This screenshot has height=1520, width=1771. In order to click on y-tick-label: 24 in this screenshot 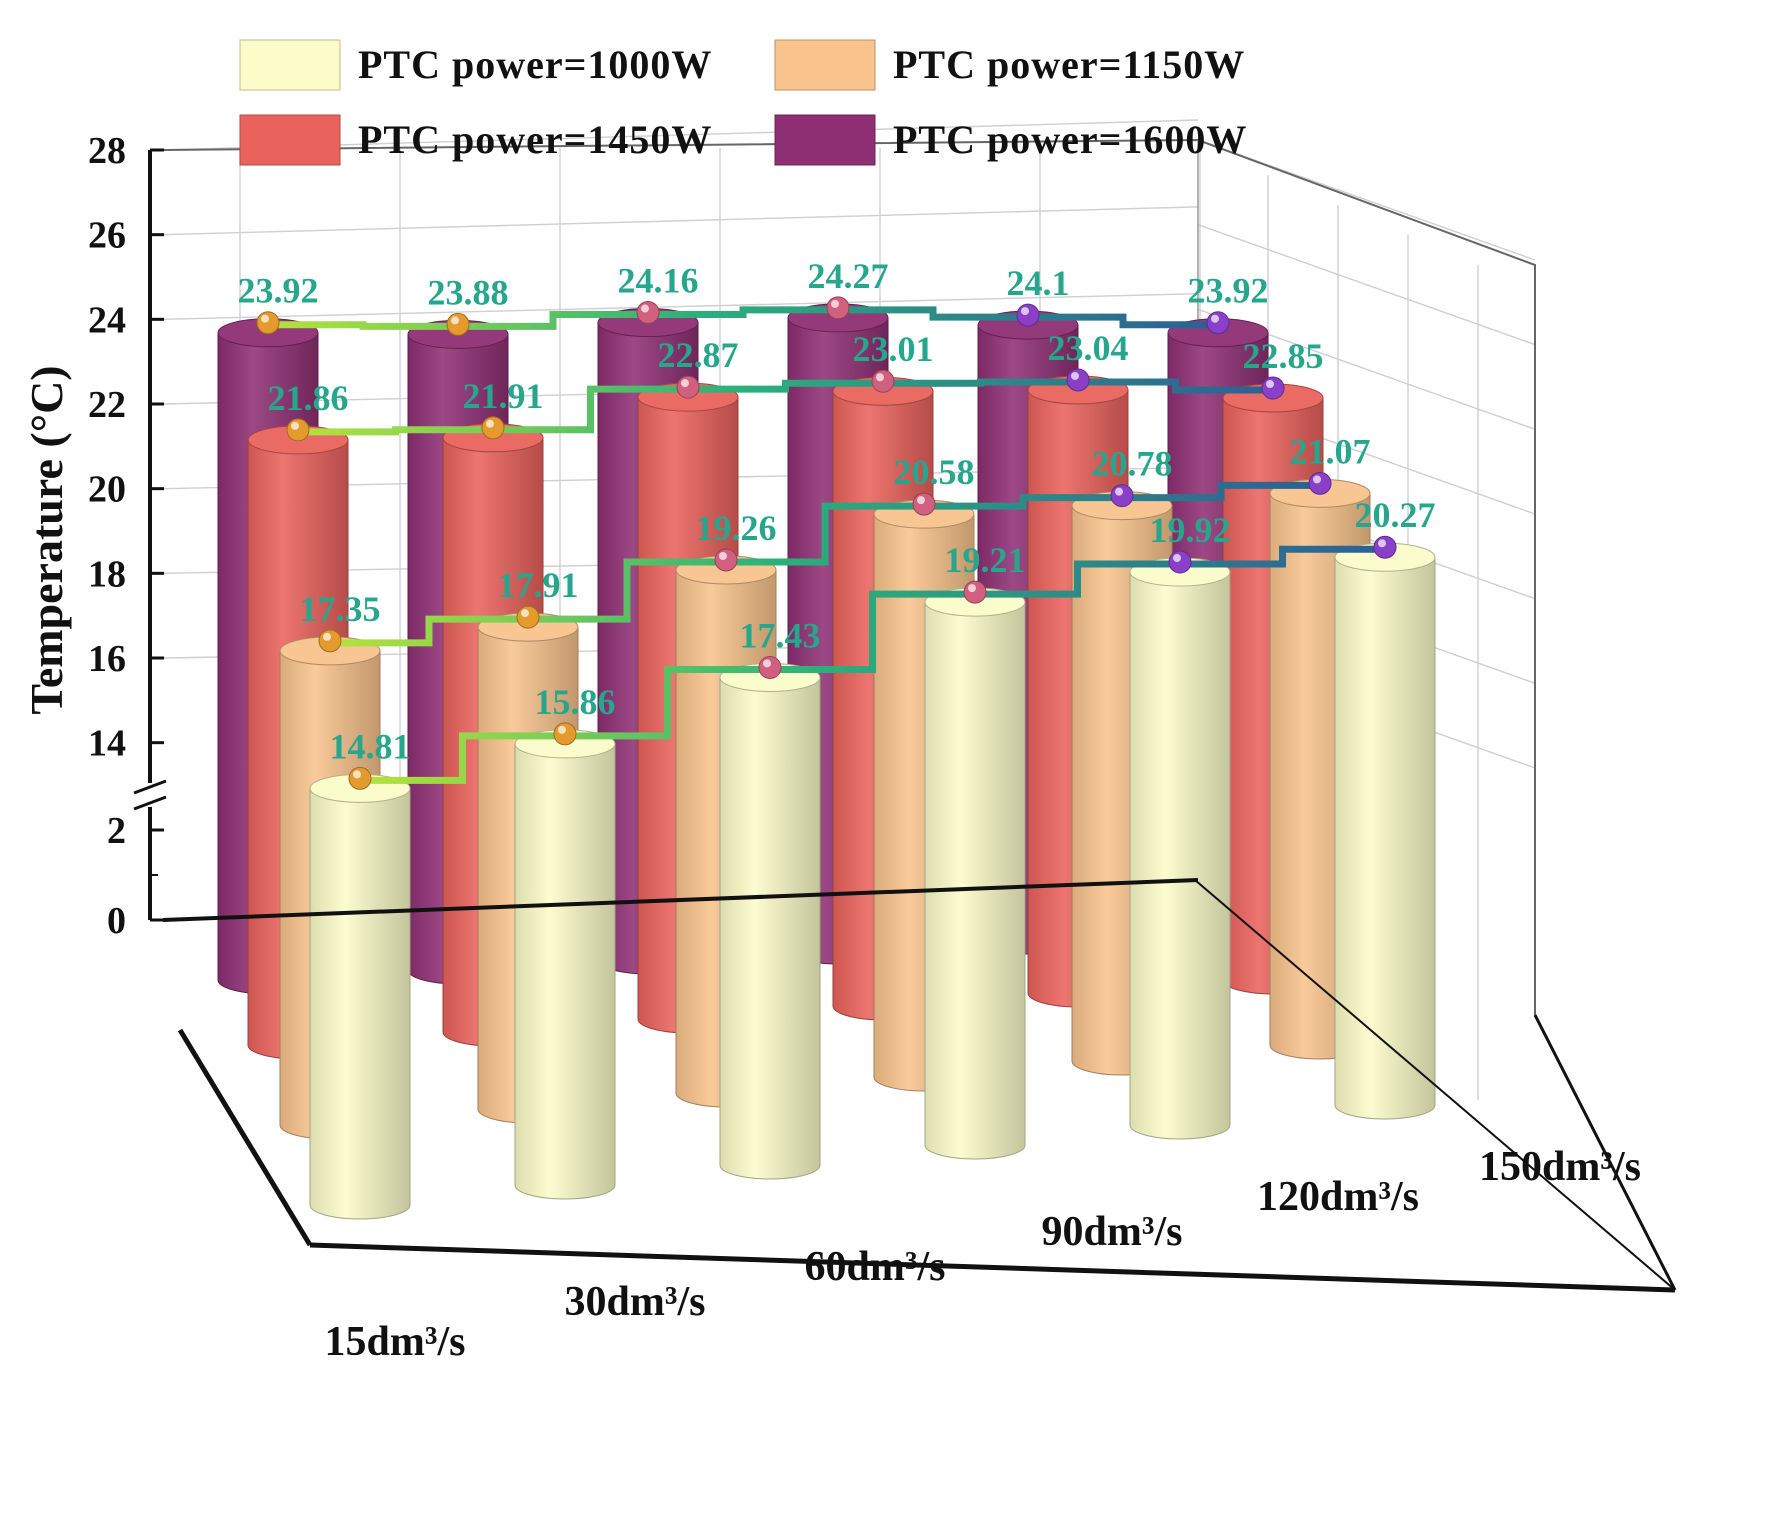, I will do `click(107, 320)`.